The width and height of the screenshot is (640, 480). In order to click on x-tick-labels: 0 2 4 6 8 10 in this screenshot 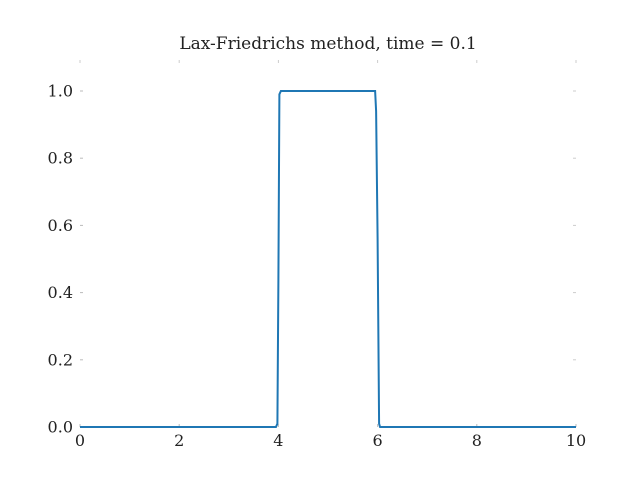, I will do `click(330, 440)`.